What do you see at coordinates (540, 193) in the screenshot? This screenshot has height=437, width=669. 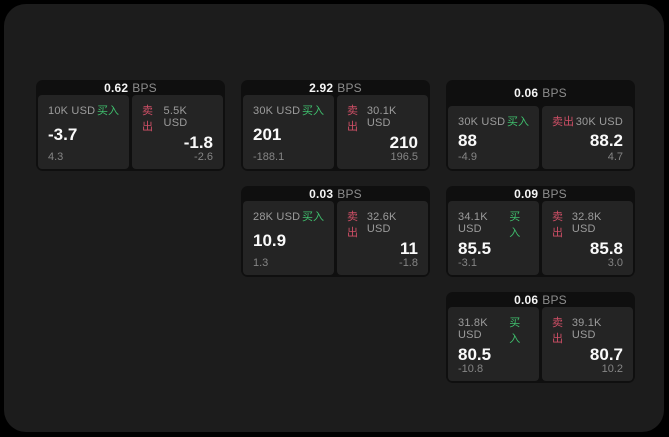 I see `spread-header: 0.09 BPS` at bounding box center [540, 193].